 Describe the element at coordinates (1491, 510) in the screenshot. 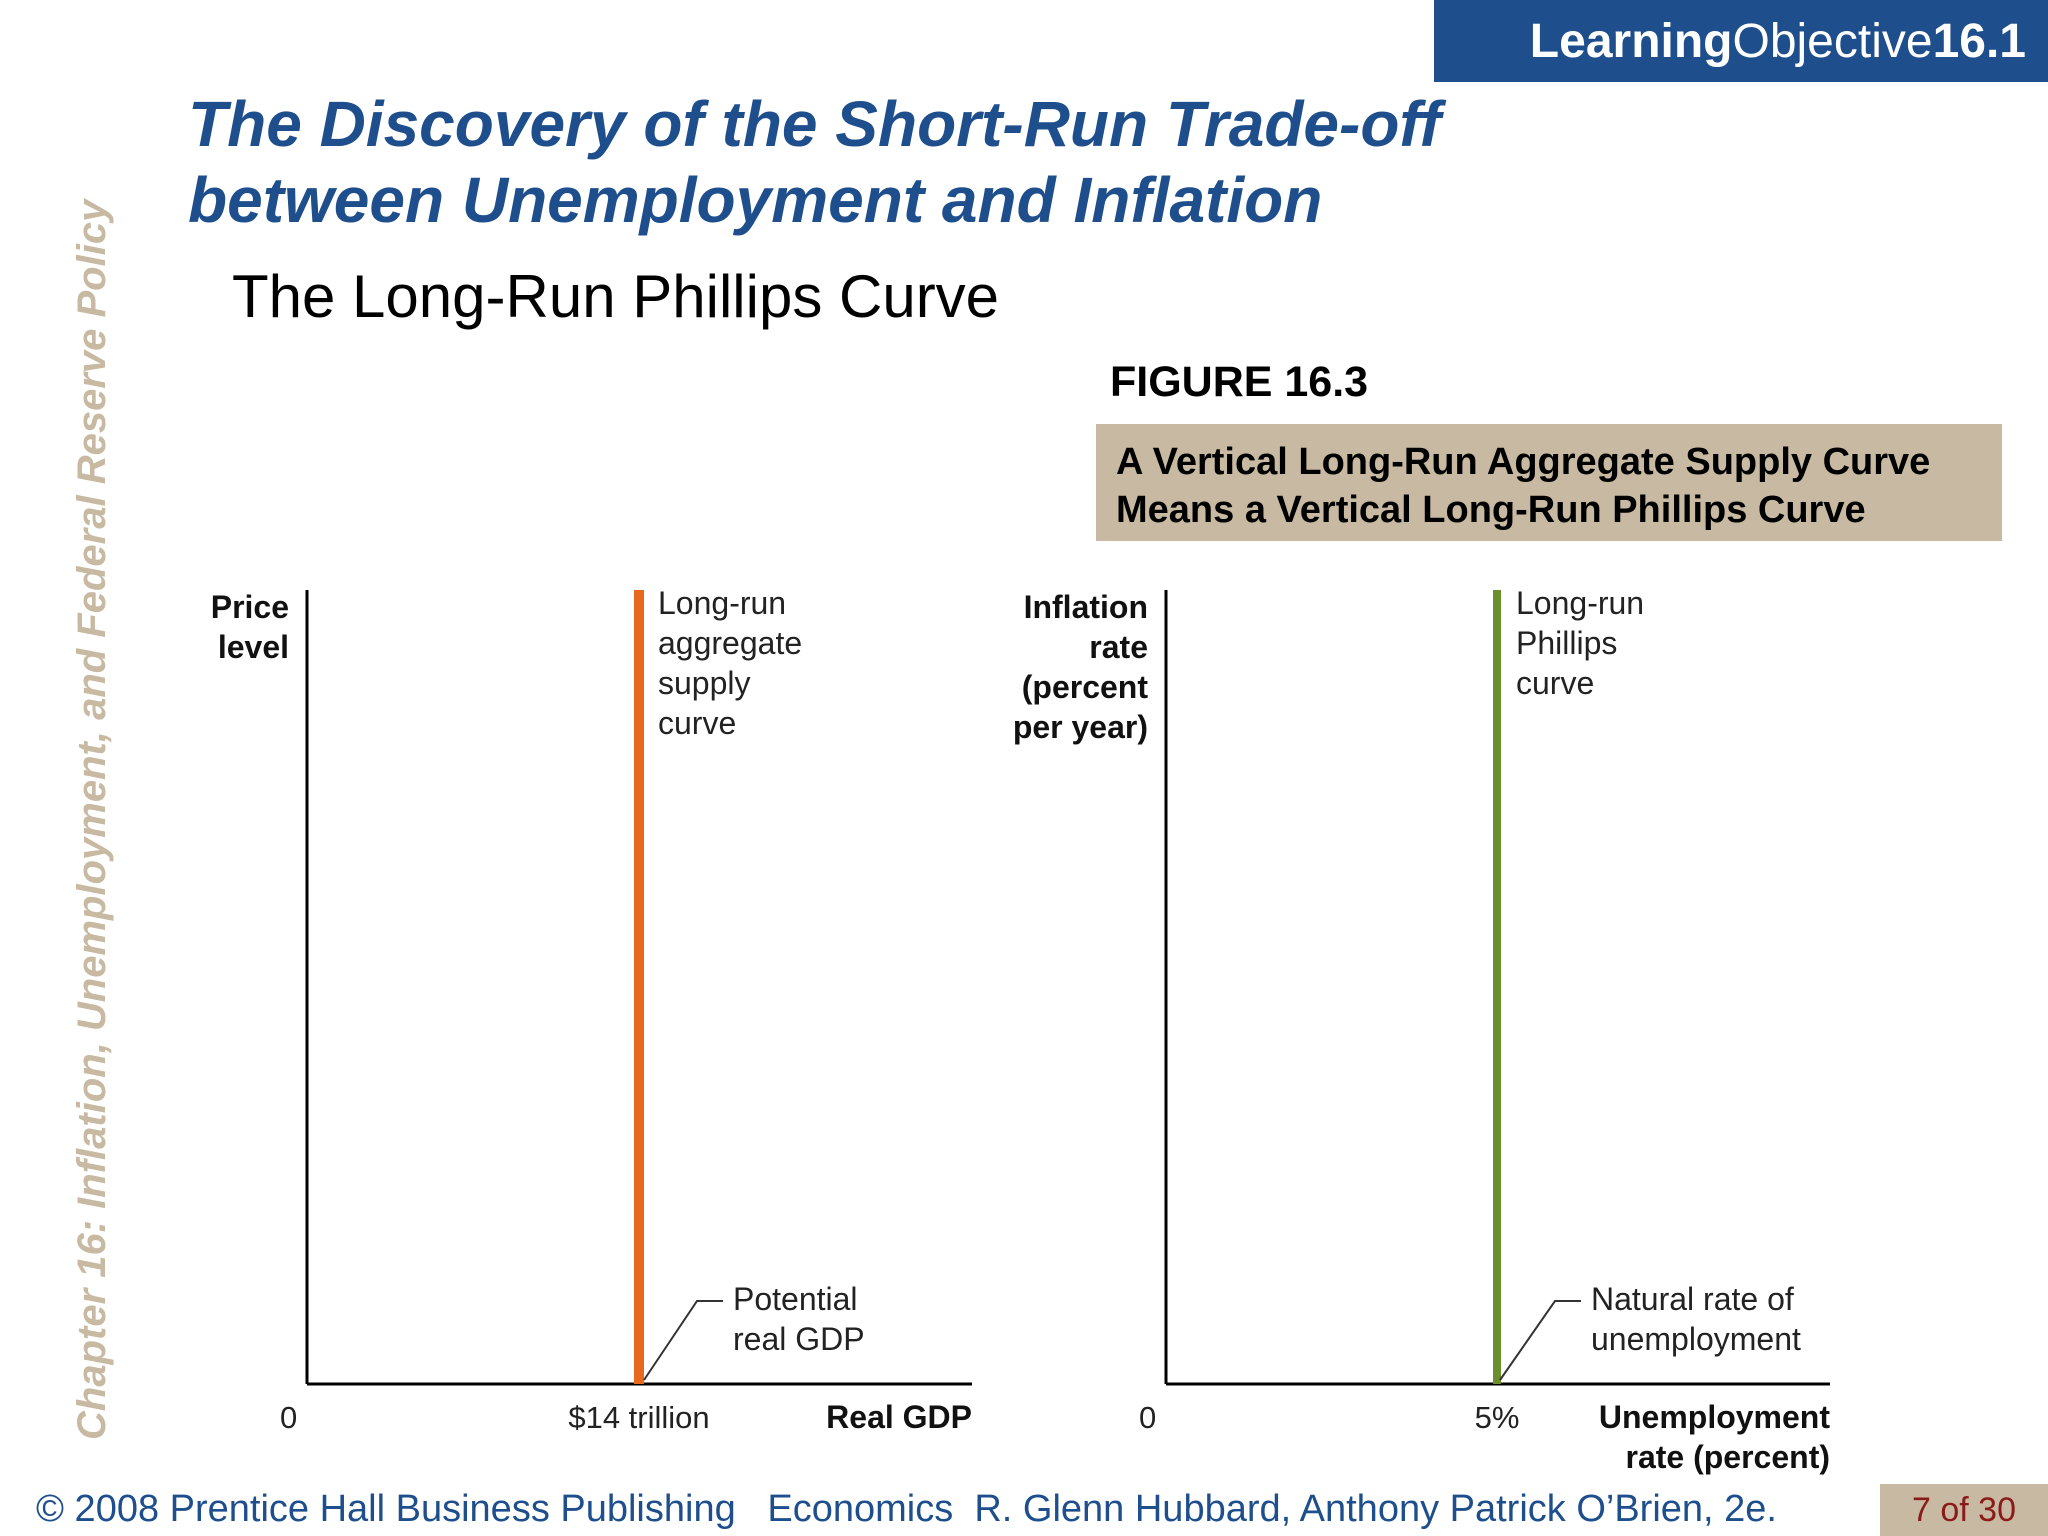

I see `caption-line-2: Means a Vertical Long-Run Phillips Curve` at that location.